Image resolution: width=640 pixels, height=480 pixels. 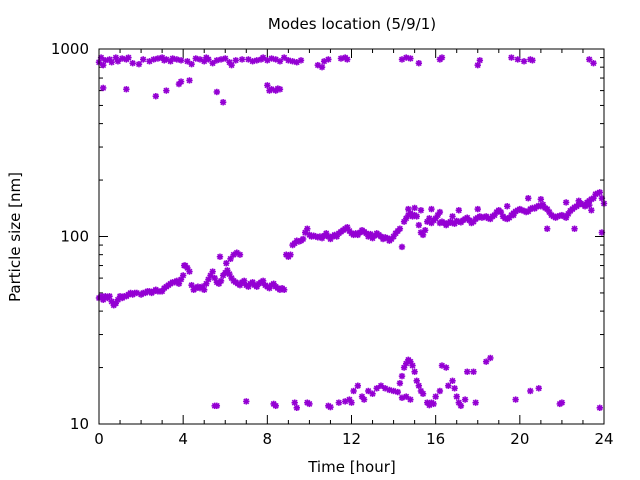 I want to click on chart-title: Modes location (5/9/1), so click(x=352, y=24).